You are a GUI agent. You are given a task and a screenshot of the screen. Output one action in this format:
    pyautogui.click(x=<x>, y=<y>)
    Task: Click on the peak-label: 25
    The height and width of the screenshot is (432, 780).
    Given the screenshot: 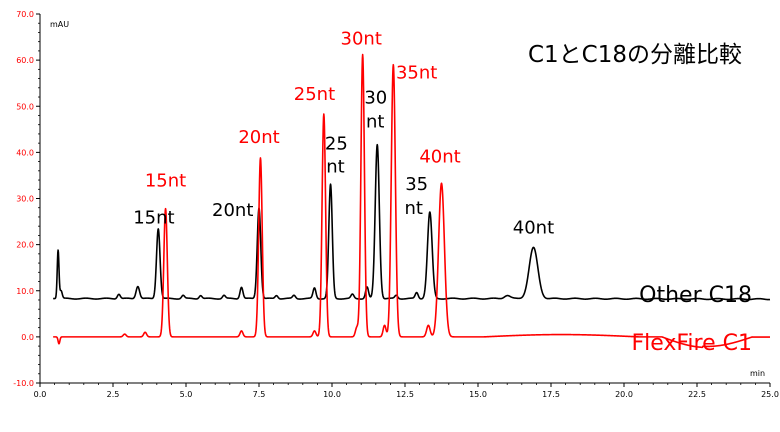 What is the action you would take?
    pyautogui.click(x=336, y=144)
    